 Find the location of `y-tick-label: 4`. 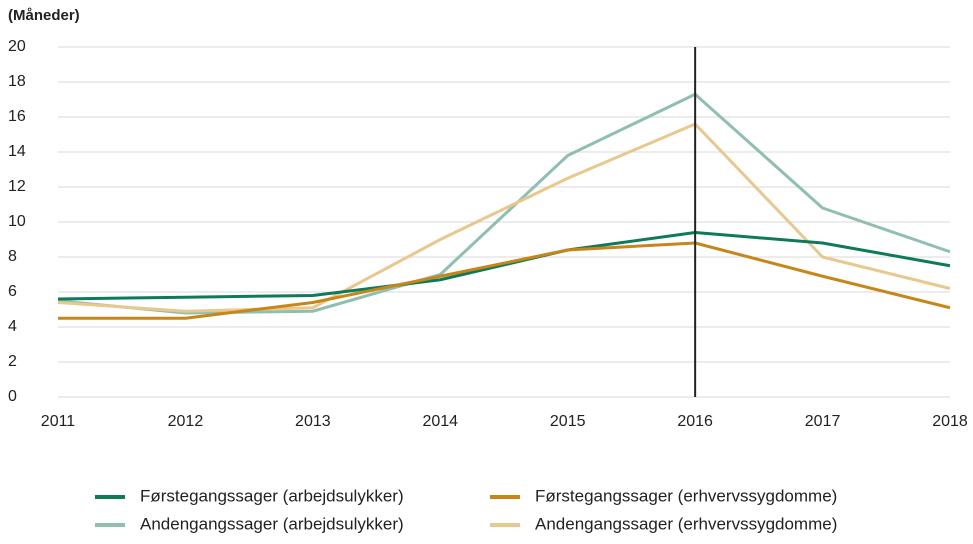

y-tick-label: 4 is located at coordinates (12, 326).